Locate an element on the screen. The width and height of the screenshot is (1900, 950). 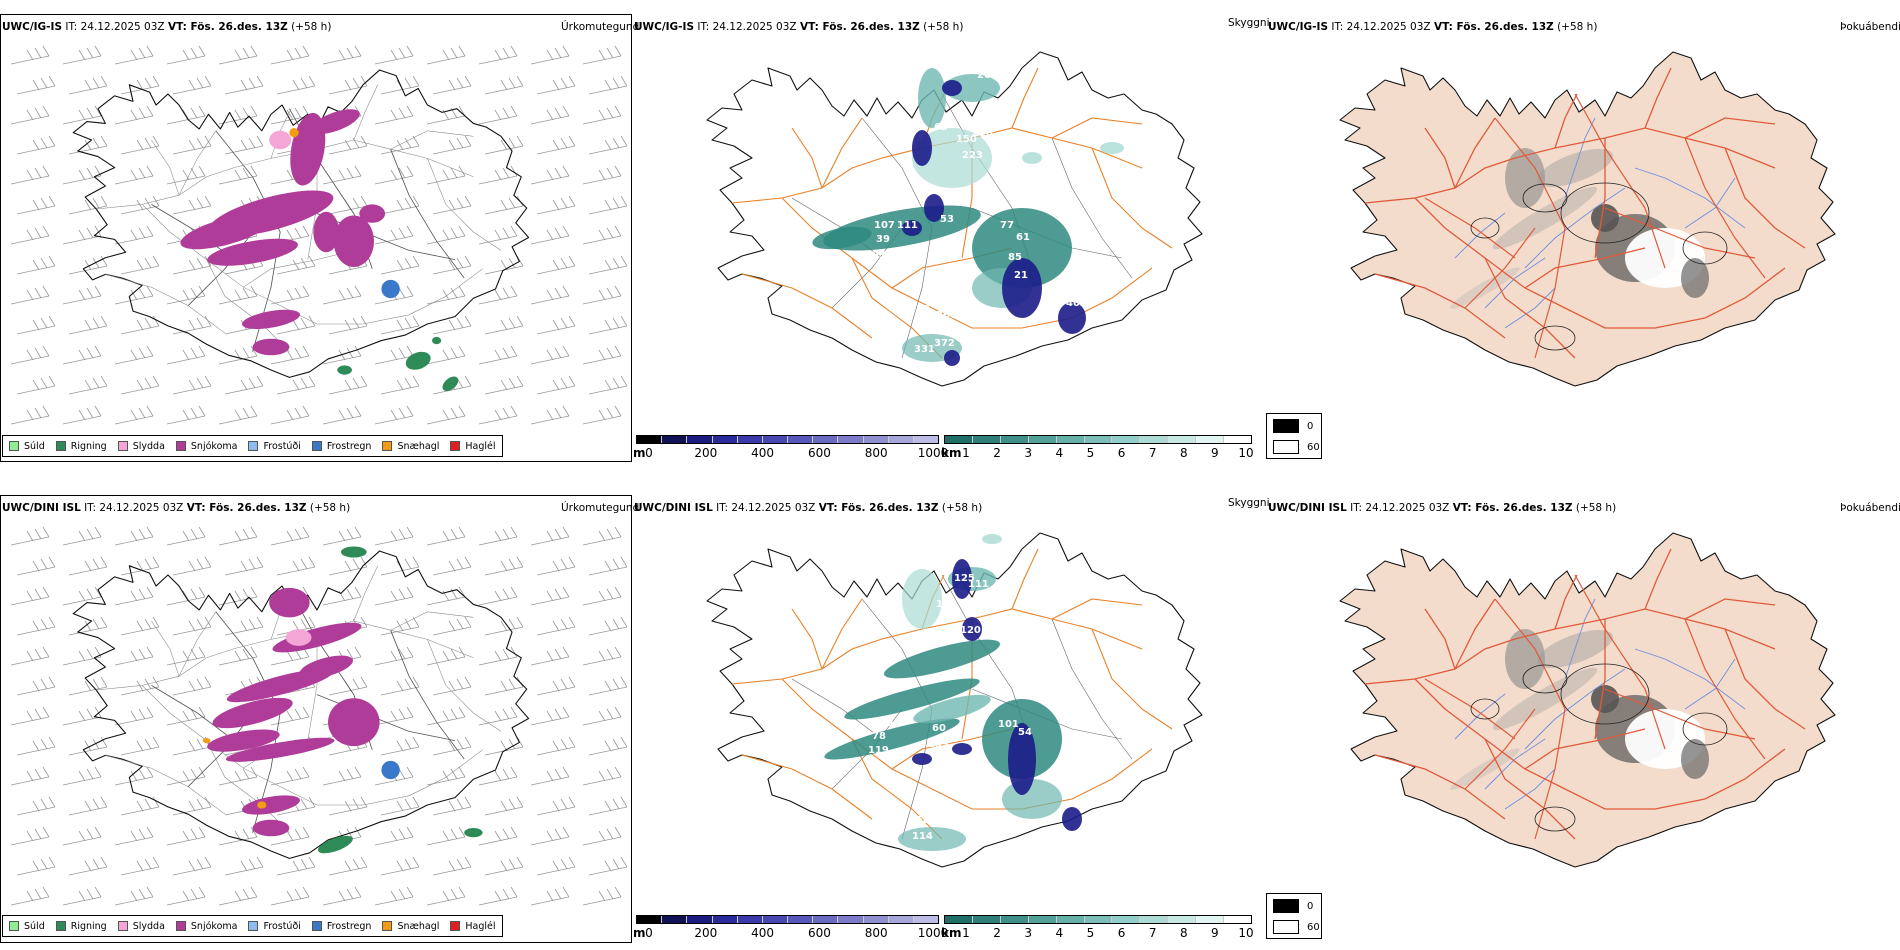
tick-label: 1000 is located at coordinates (933, 453).